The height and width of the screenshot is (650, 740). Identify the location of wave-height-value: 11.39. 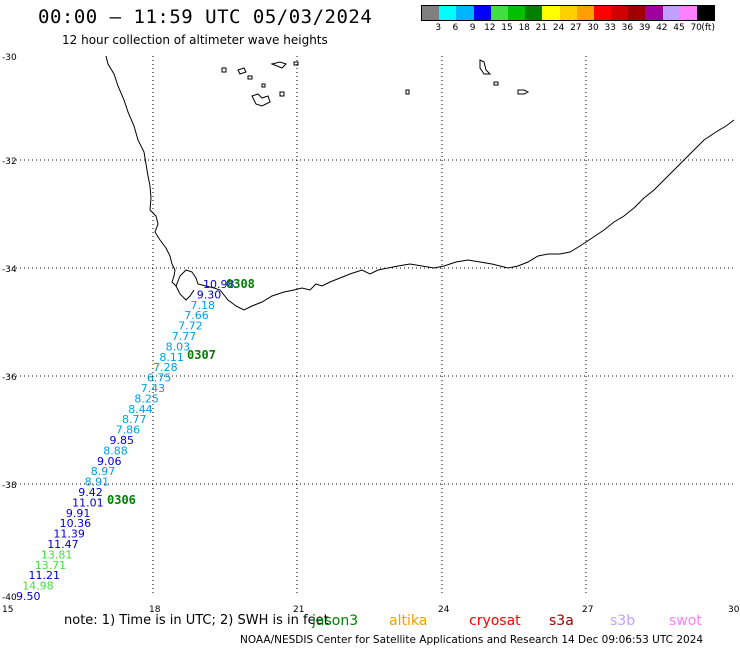
(69, 534).